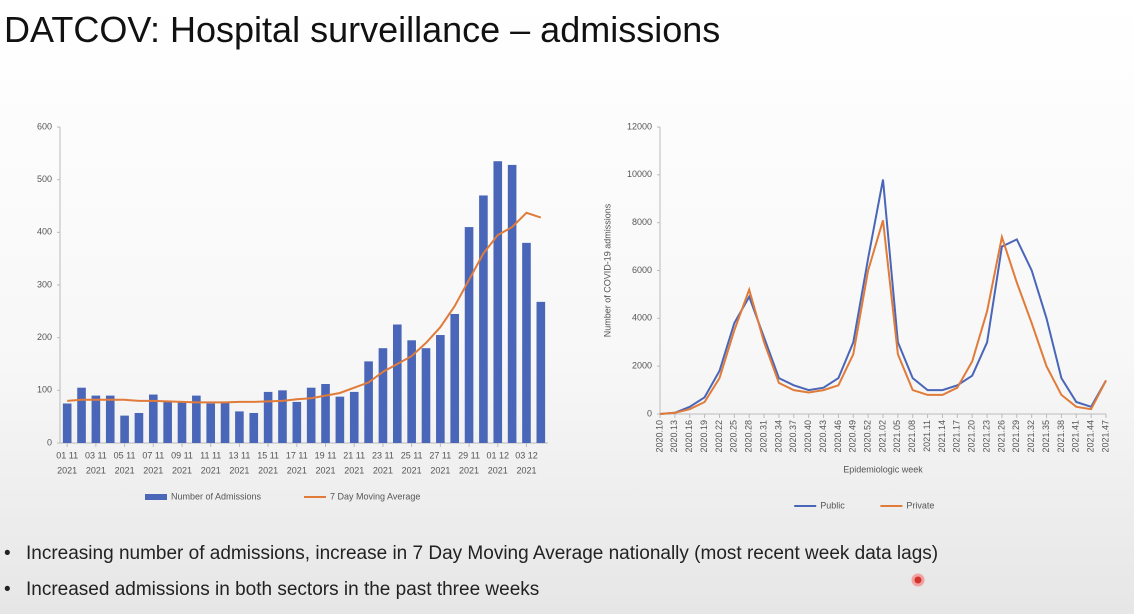  Describe the element at coordinates (883, 469) in the screenshot. I see `x-axis-label: Epidemiologic week` at that location.